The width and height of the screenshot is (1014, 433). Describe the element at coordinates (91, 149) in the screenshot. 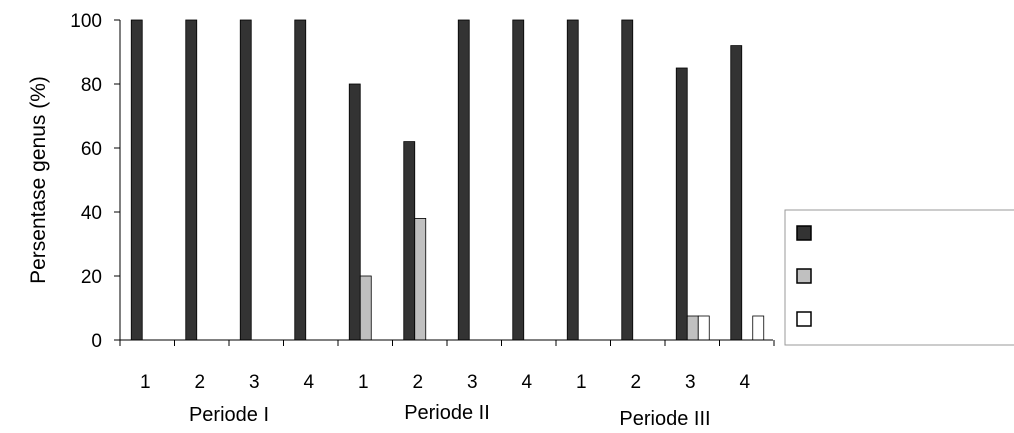

I see `y-tick-label: 60` at that location.